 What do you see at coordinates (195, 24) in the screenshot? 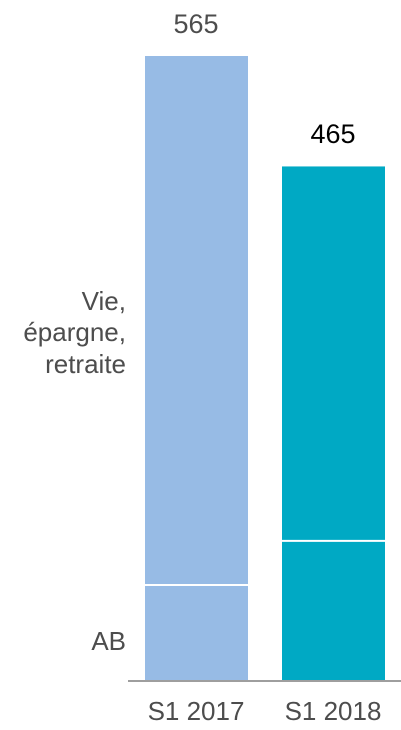
I see `total-label-s1-2017: 565` at bounding box center [195, 24].